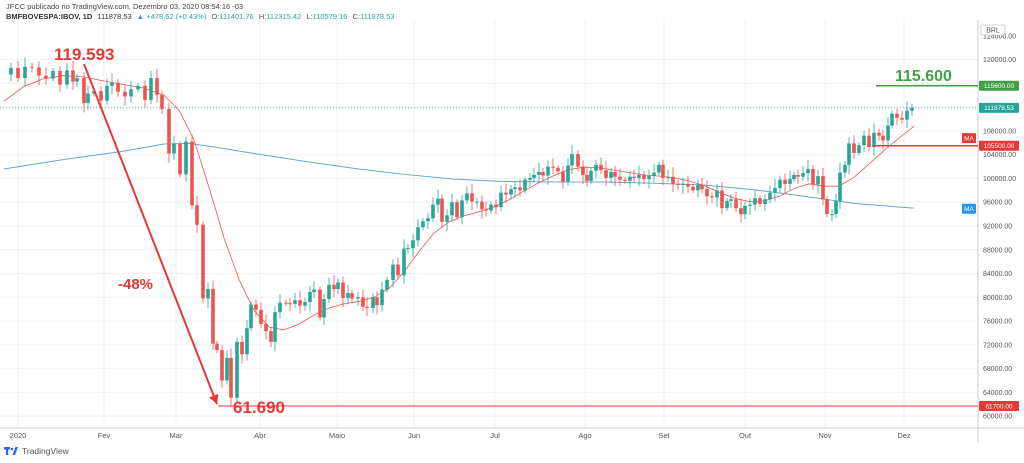  I want to click on price-tag-target-box, so click(999, 85).